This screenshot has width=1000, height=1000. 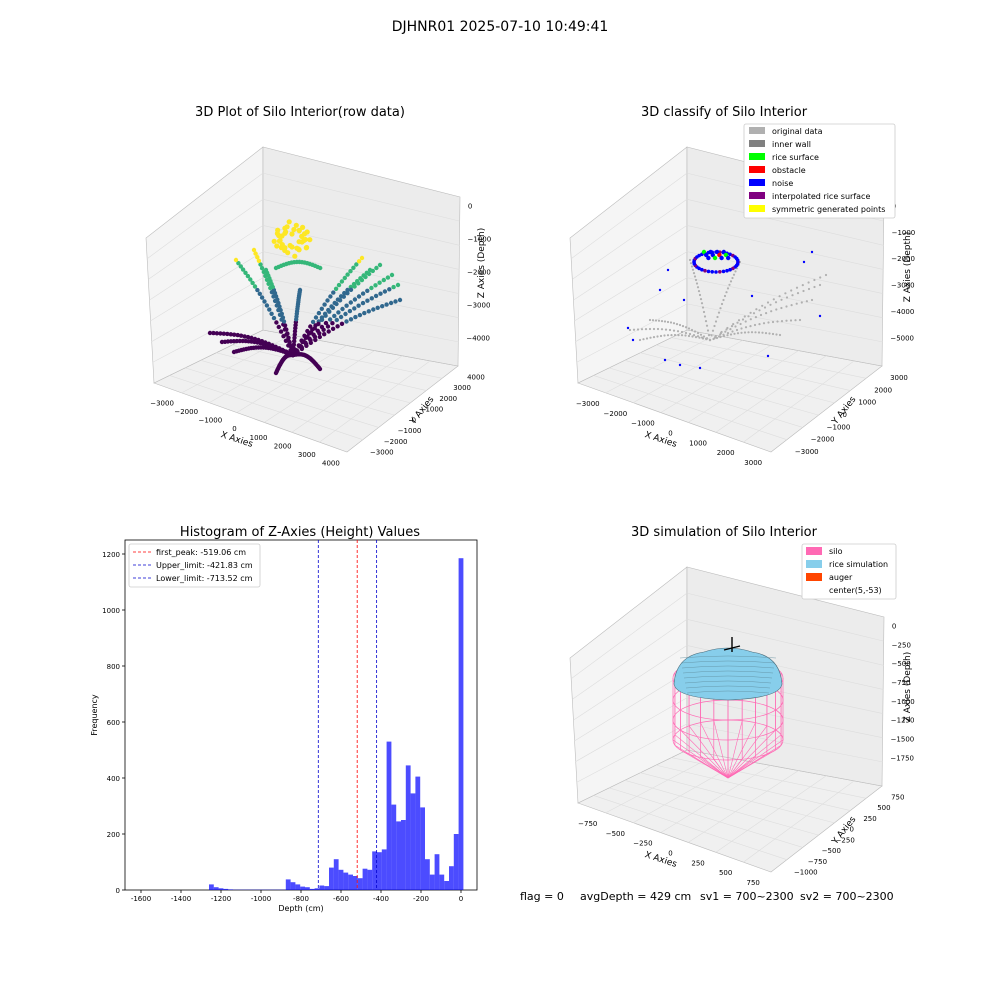 What do you see at coordinates (795, 157) in the screenshot?
I see `legend-label: rice surface` at bounding box center [795, 157].